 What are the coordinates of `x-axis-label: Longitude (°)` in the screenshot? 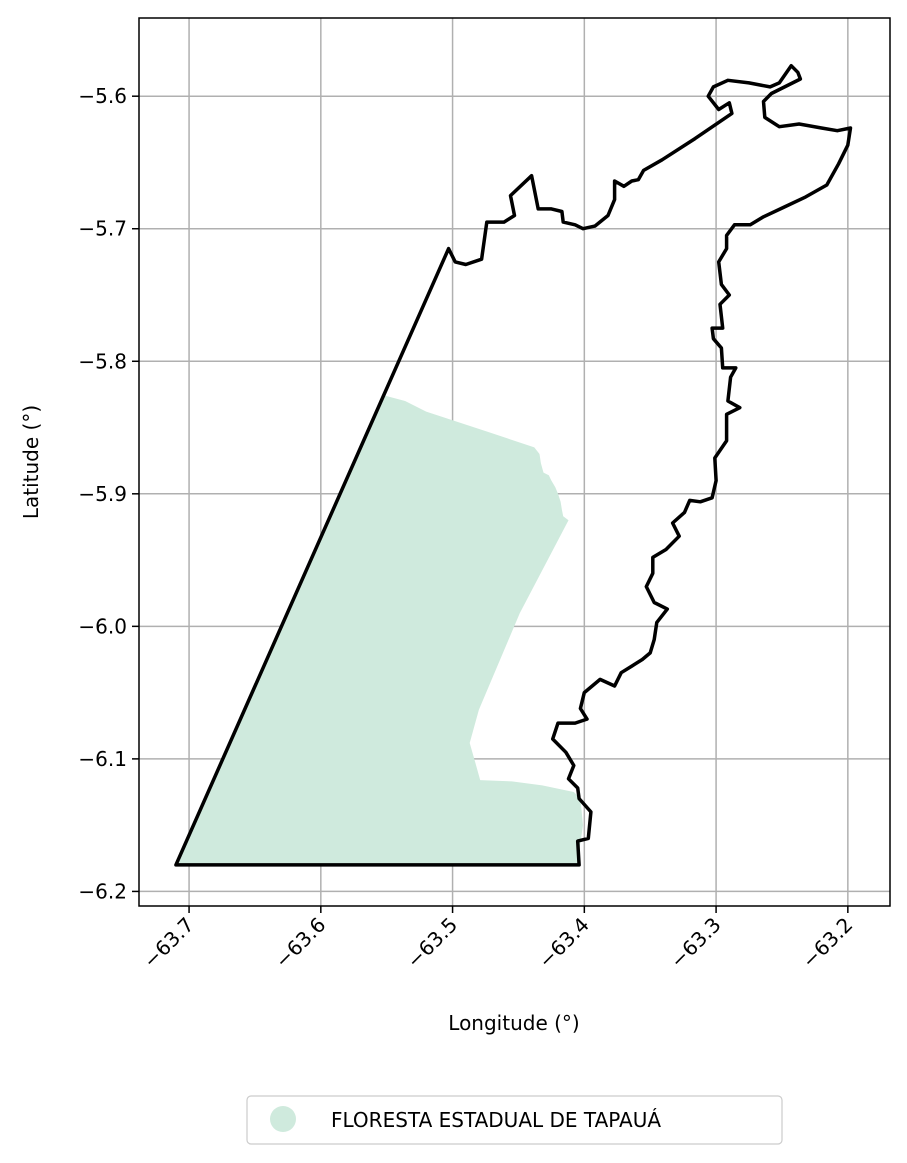 It's located at (513, 1023).